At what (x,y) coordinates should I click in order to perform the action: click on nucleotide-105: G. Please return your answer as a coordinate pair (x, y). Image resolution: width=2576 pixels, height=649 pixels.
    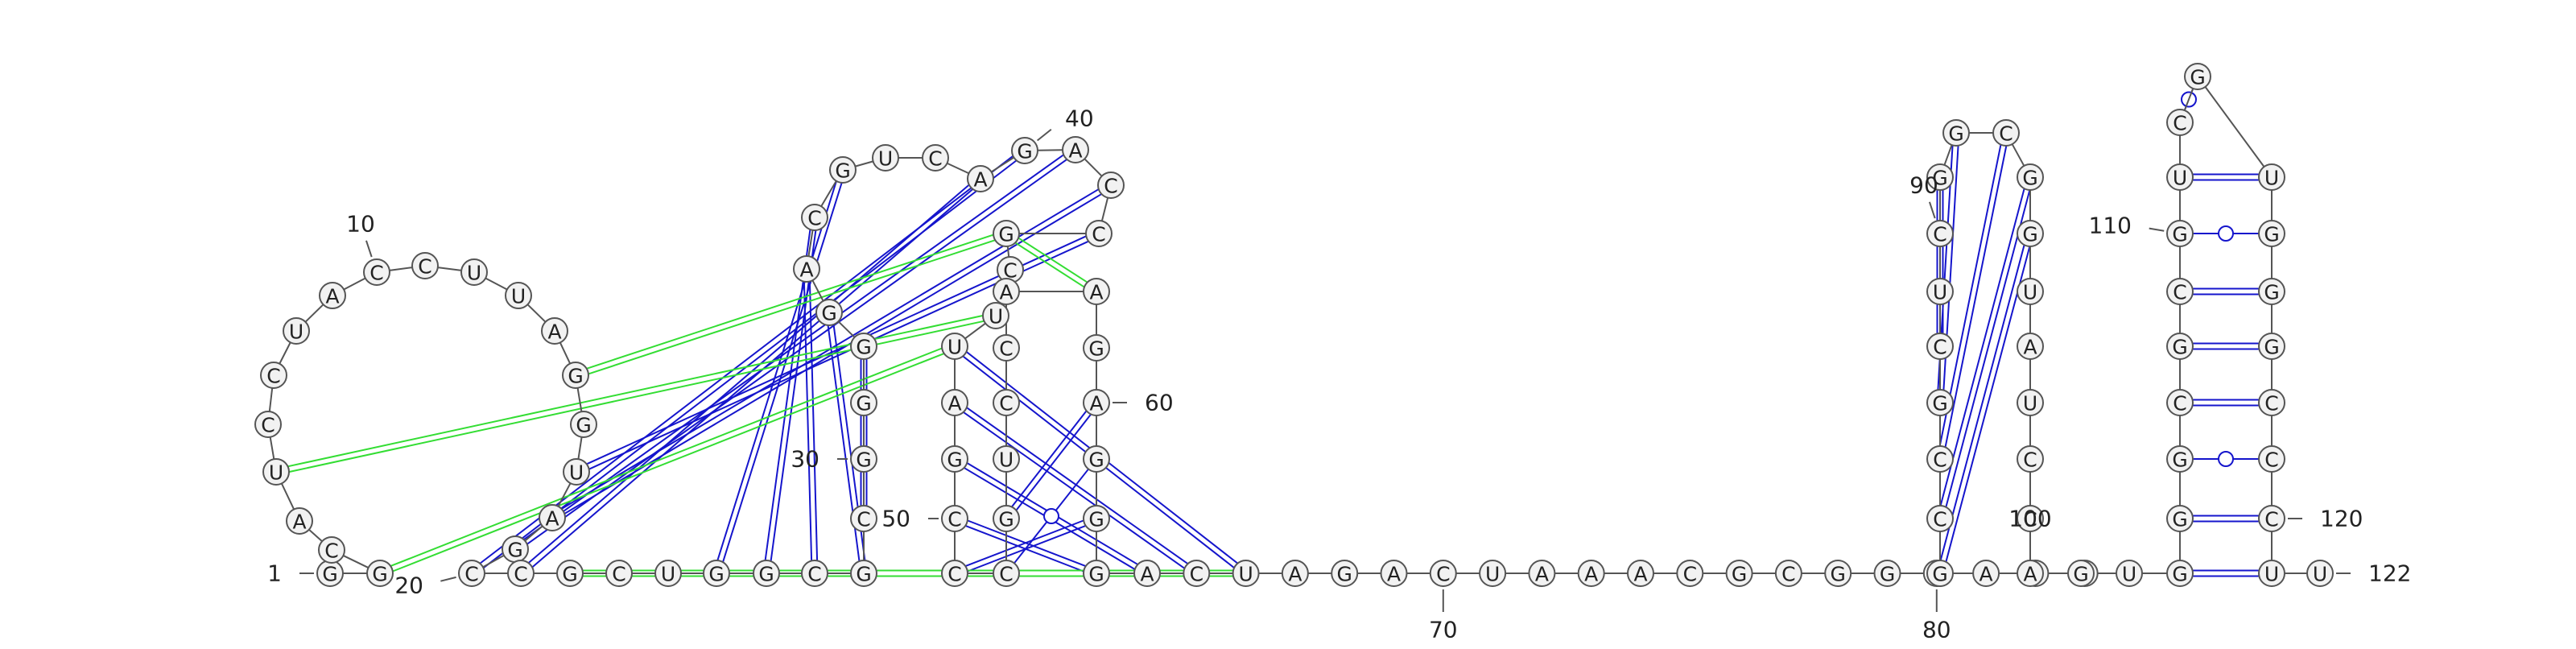
    Looking at the image, I should click on (2180, 518).